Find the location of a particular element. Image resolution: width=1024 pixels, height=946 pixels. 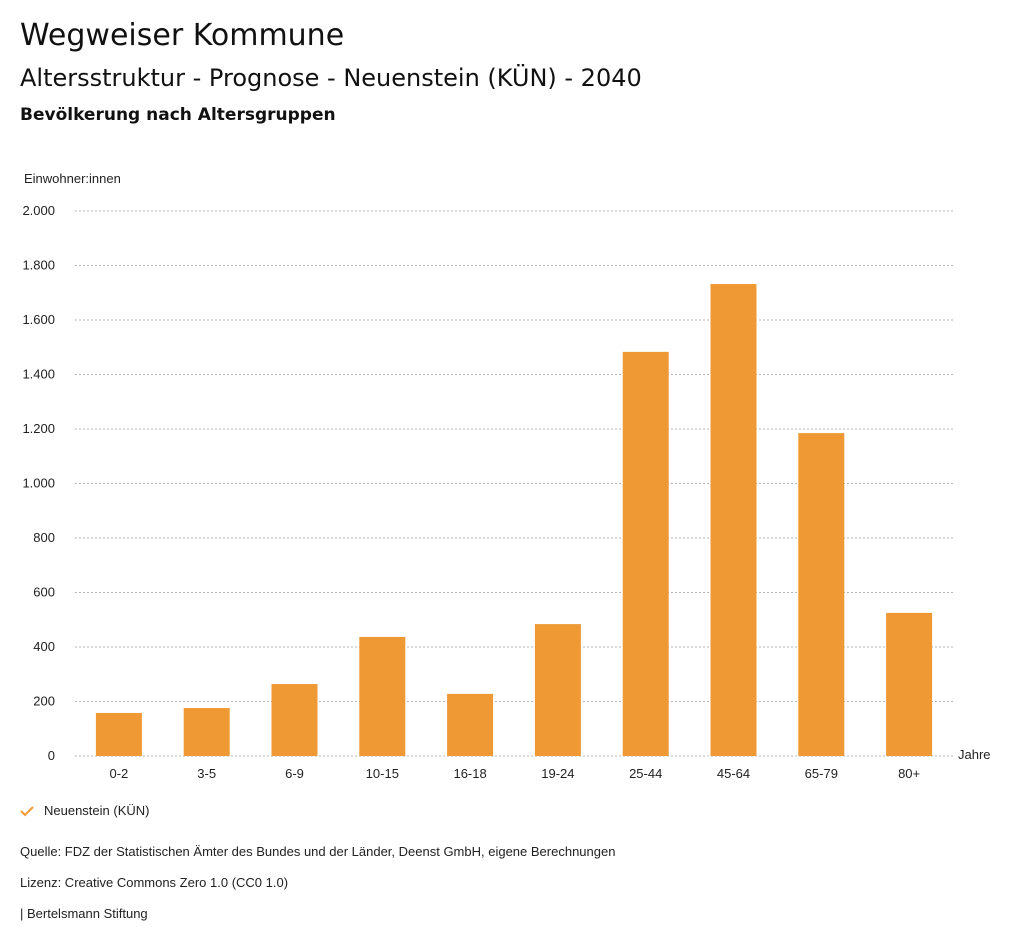

y-tick-label: 2.000 is located at coordinates (38, 210).